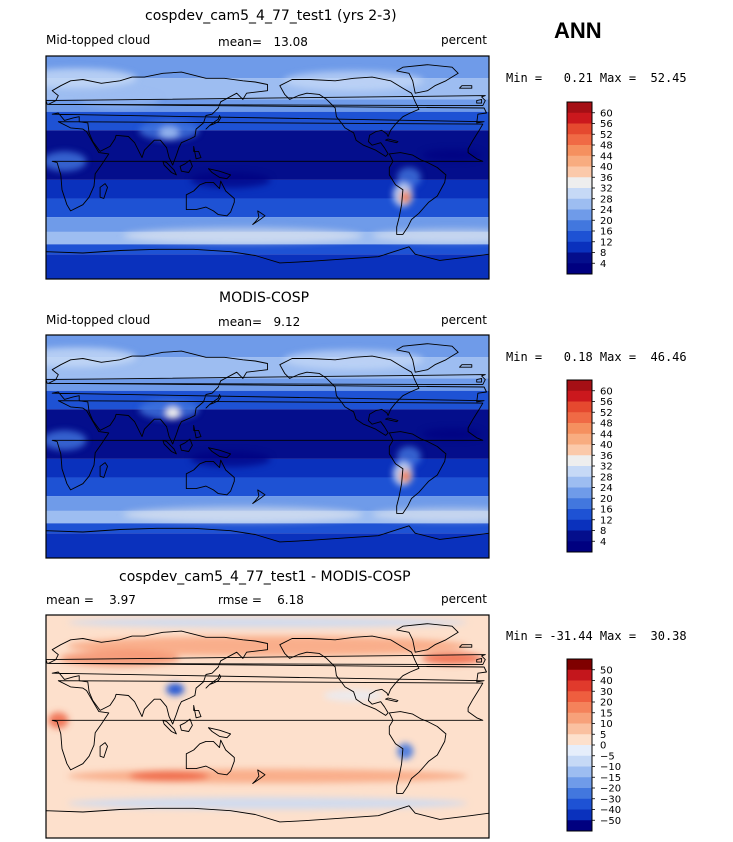  I want to click on map-3-coast-eurasia, so click(267, 677).